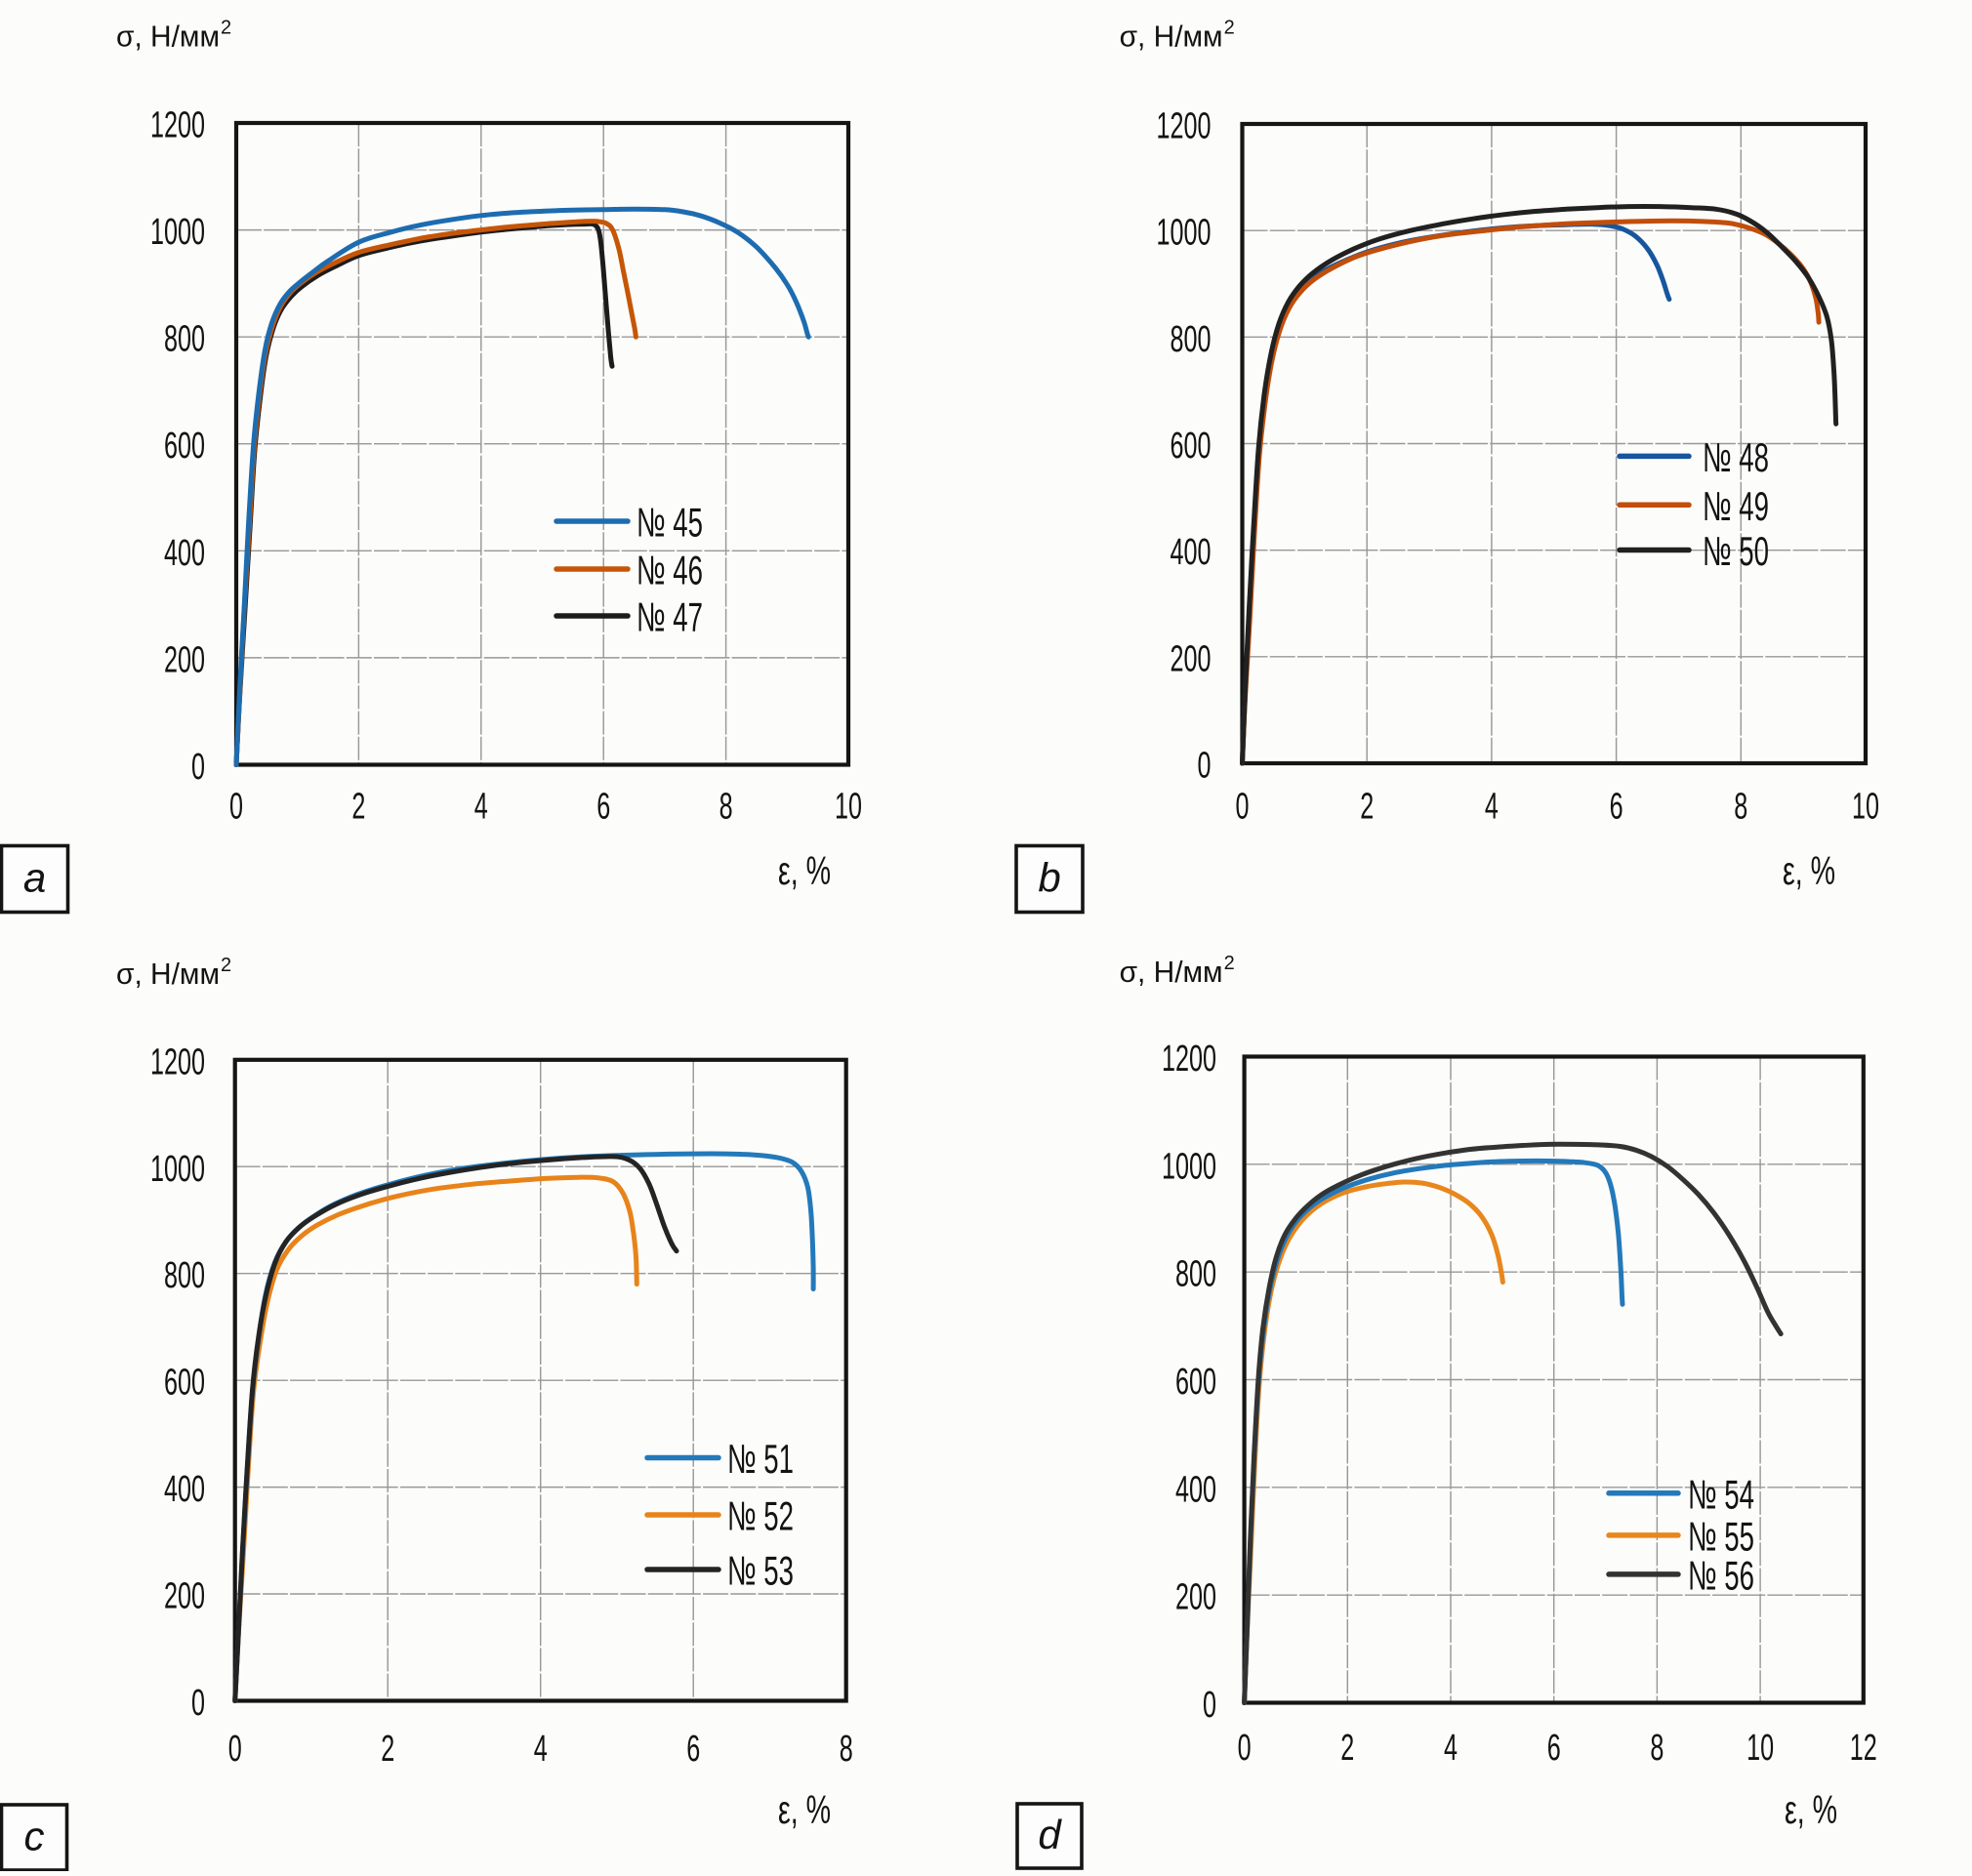 Image resolution: width=1972 pixels, height=1876 pixels. Describe the element at coordinates (670, 617) in the screenshot. I see `svg-text: № 47` at that location.